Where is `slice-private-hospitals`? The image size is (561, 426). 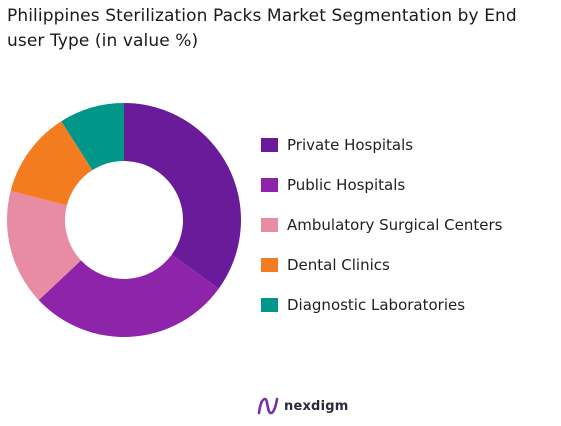
slice-private-hospitals is located at coordinates (182, 196).